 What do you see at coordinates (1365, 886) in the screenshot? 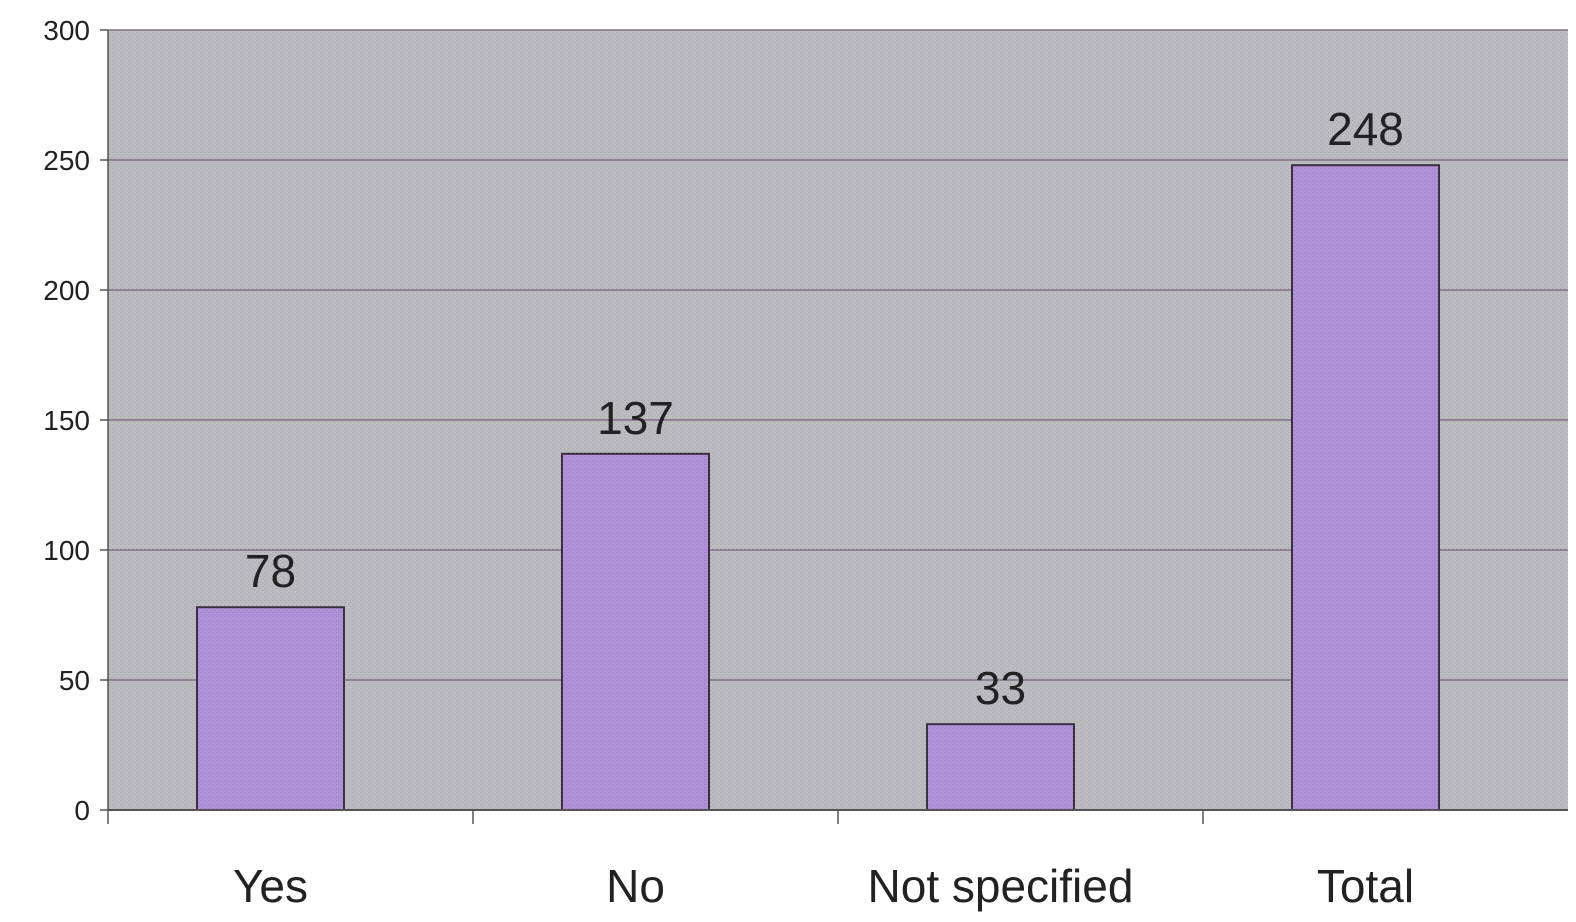
I see `x-category-label: Total` at bounding box center [1365, 886].